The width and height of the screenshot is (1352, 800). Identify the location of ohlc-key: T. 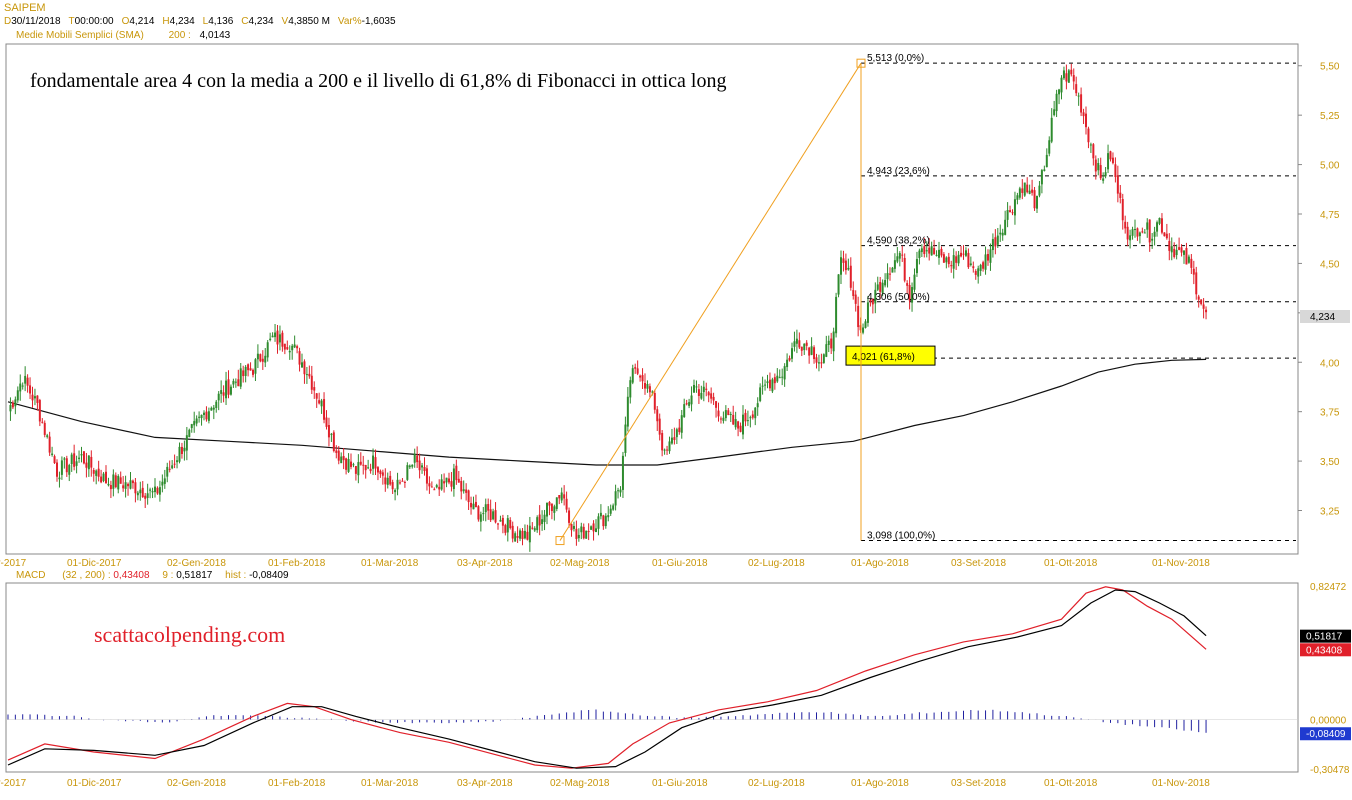
(71, 21).